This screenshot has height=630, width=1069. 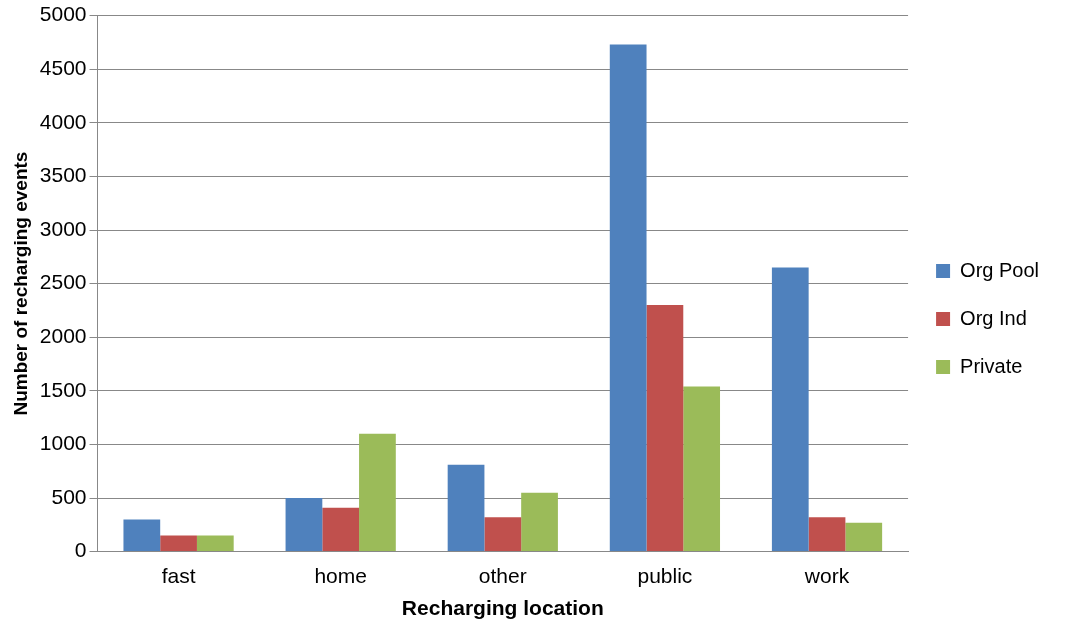 What do you see at coordinates (63, 443) in the screenshot?
I see `y-tick-label: 1000` at bounding box center [63, 443].